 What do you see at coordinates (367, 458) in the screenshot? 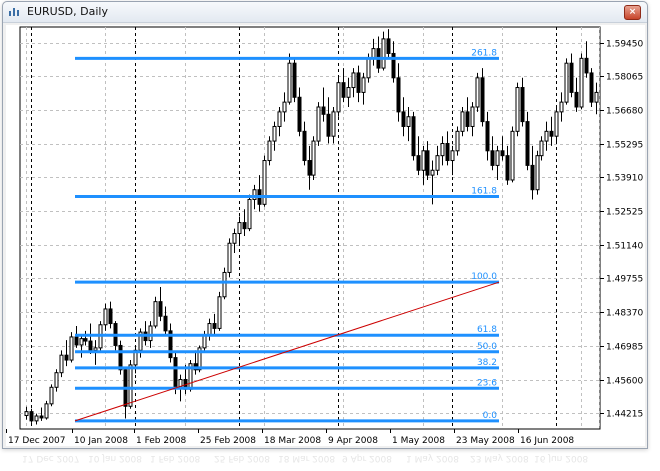
I see `reflected-x-label: 9 Apr 2008` at bounding box center [367, 458].